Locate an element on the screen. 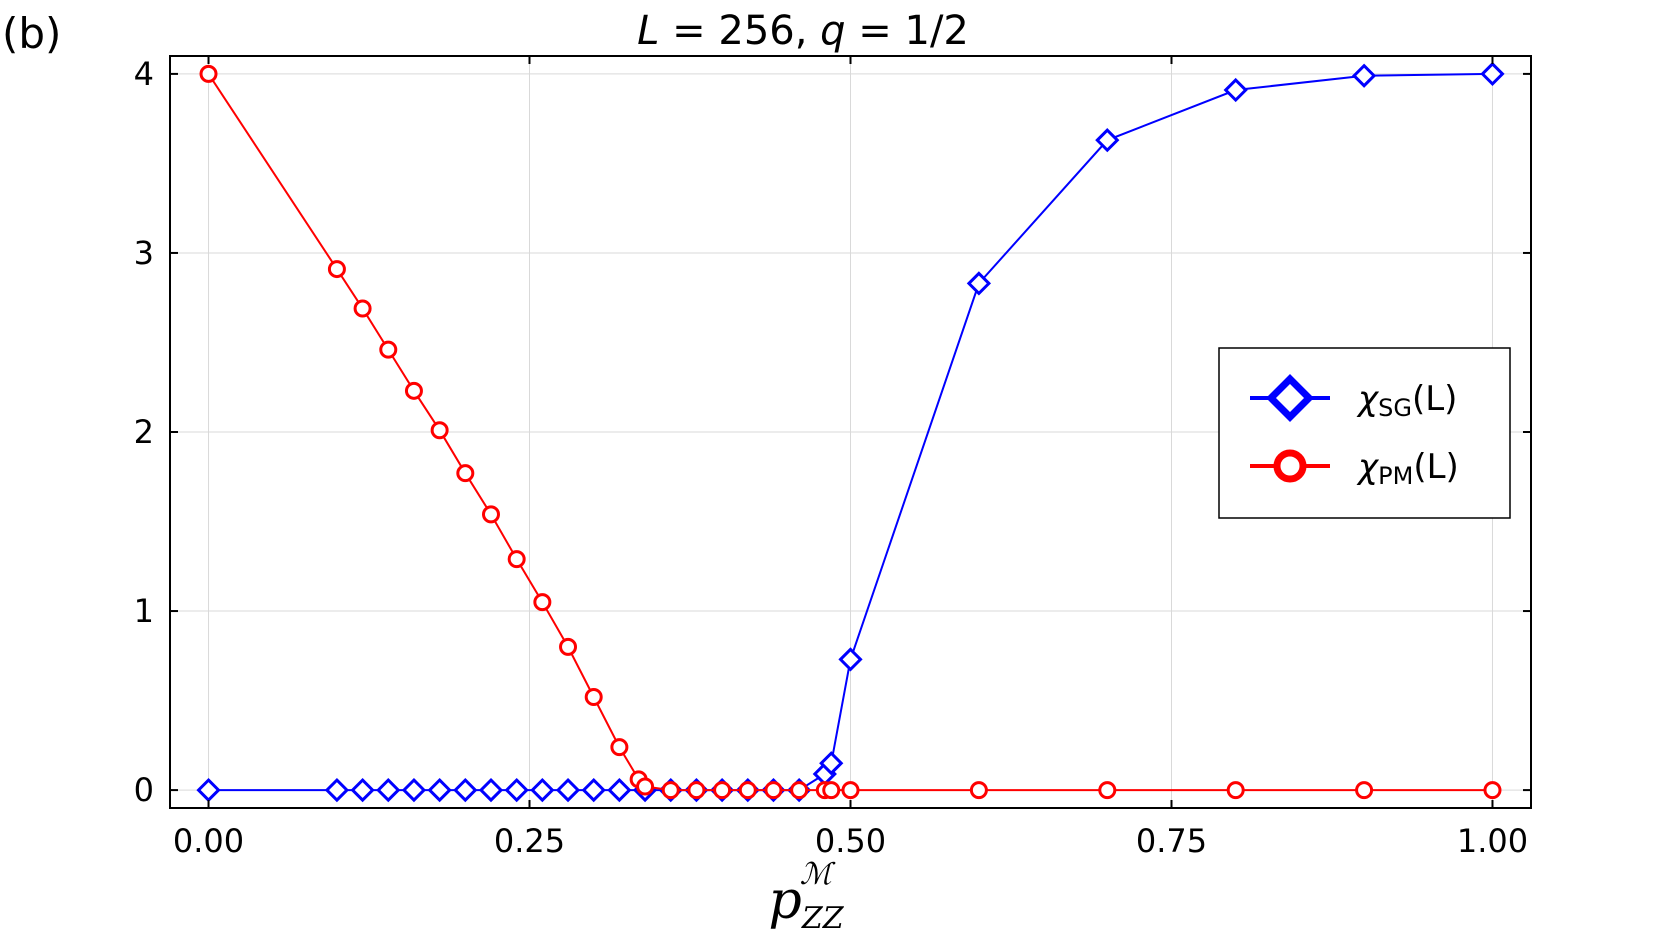 Image resolution: width=1661 pixels, height=934 pixels. x-tick-label: 0.00 is located at coordinates (208, 841).